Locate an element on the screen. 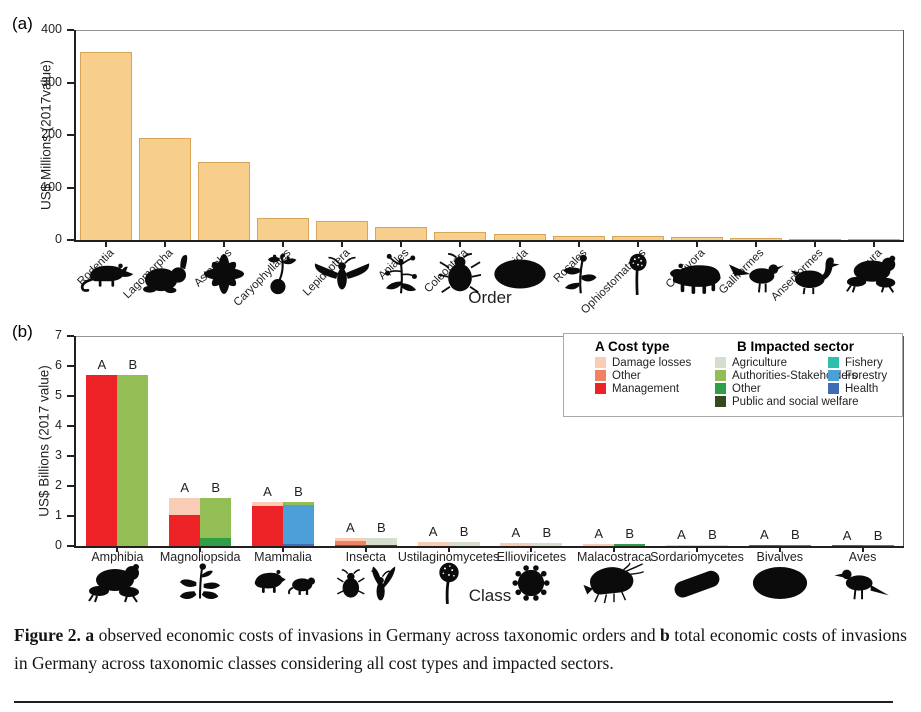  panel-b-x-label-mammalia: Mammalia is located at coordinates (283, 557).